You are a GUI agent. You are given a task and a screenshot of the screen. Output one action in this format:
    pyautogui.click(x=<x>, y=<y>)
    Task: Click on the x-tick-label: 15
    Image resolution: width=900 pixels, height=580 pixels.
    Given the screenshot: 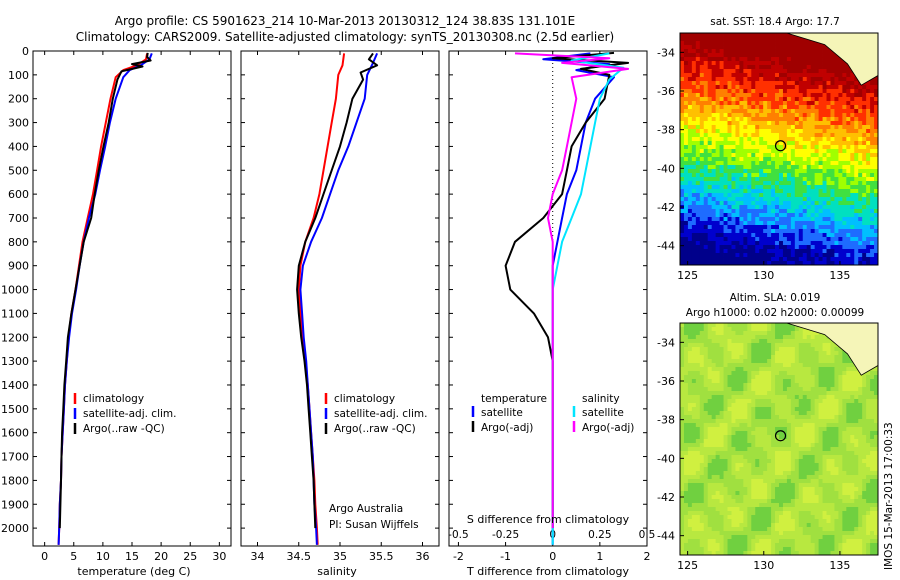 What is the action you would take?
    pyautogui.click(x=132, y=556)
    